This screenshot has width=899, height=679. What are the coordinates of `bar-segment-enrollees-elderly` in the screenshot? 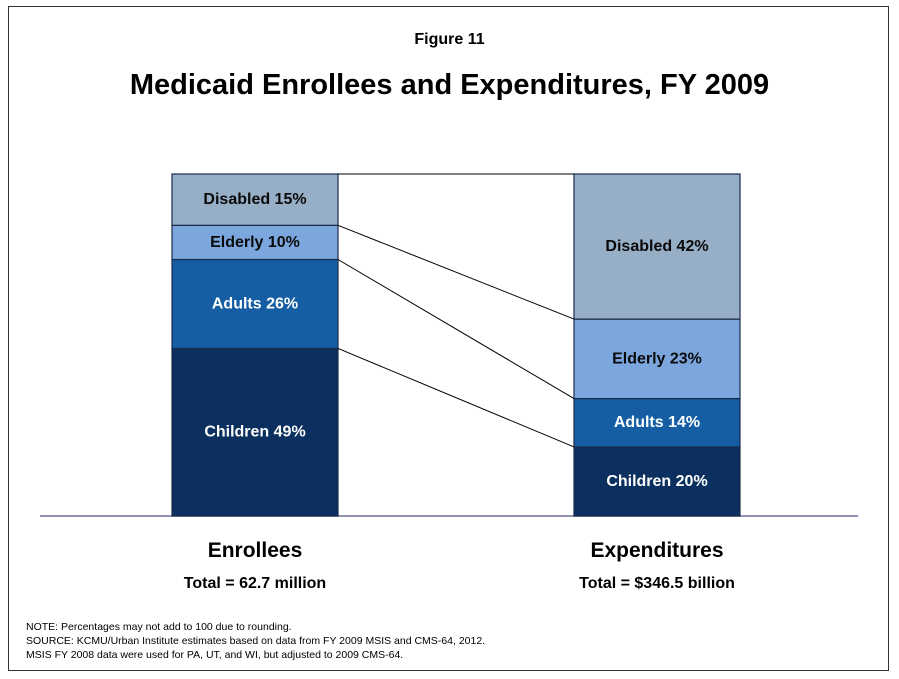 It's located at (255, 242).